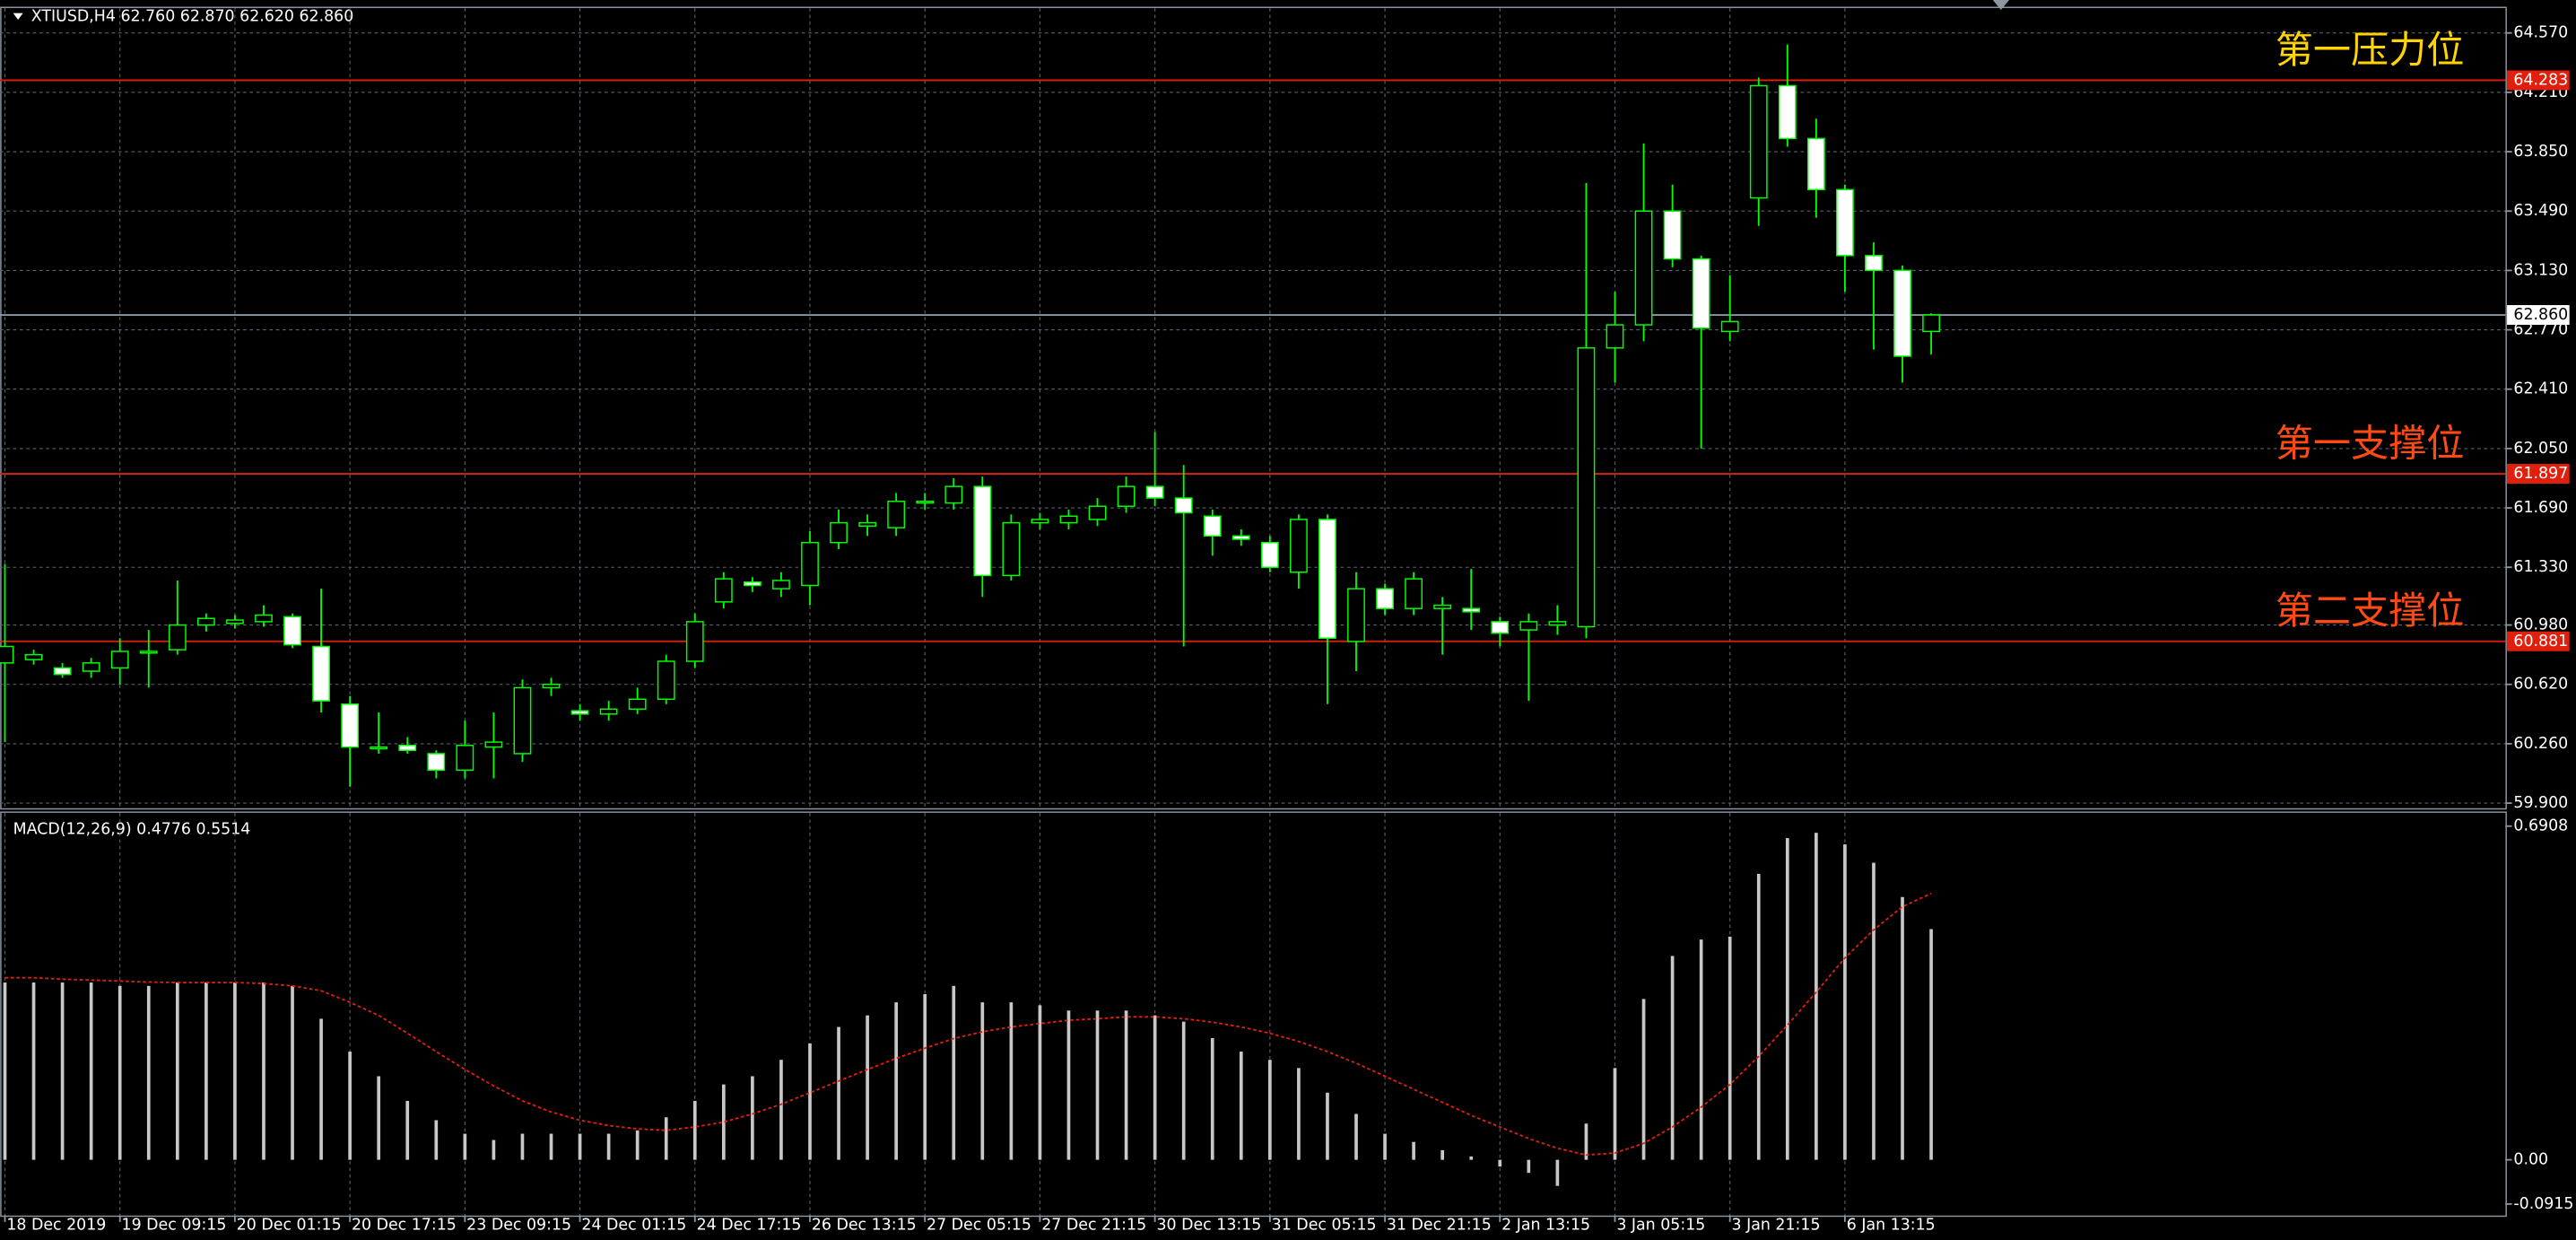  What do you see at coordinates (2540, 270) in the screenshot?
I see `y-tick-label: 63.130` at bounding box center [2540, 270].